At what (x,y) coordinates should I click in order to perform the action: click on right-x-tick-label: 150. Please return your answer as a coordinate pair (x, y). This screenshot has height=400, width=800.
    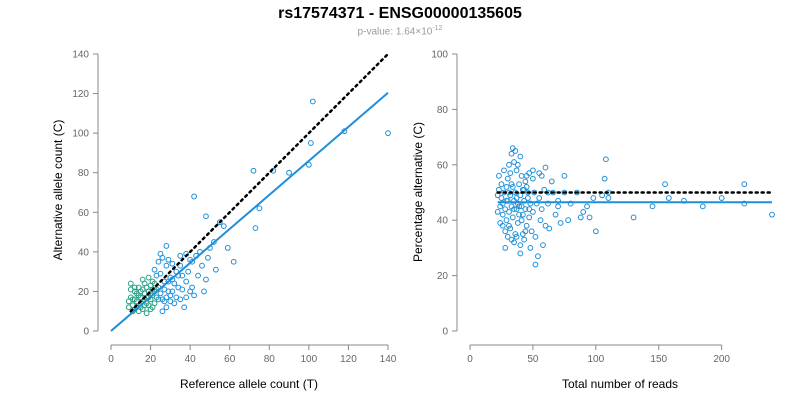
    Looking at the image, I should click on (658, 359).